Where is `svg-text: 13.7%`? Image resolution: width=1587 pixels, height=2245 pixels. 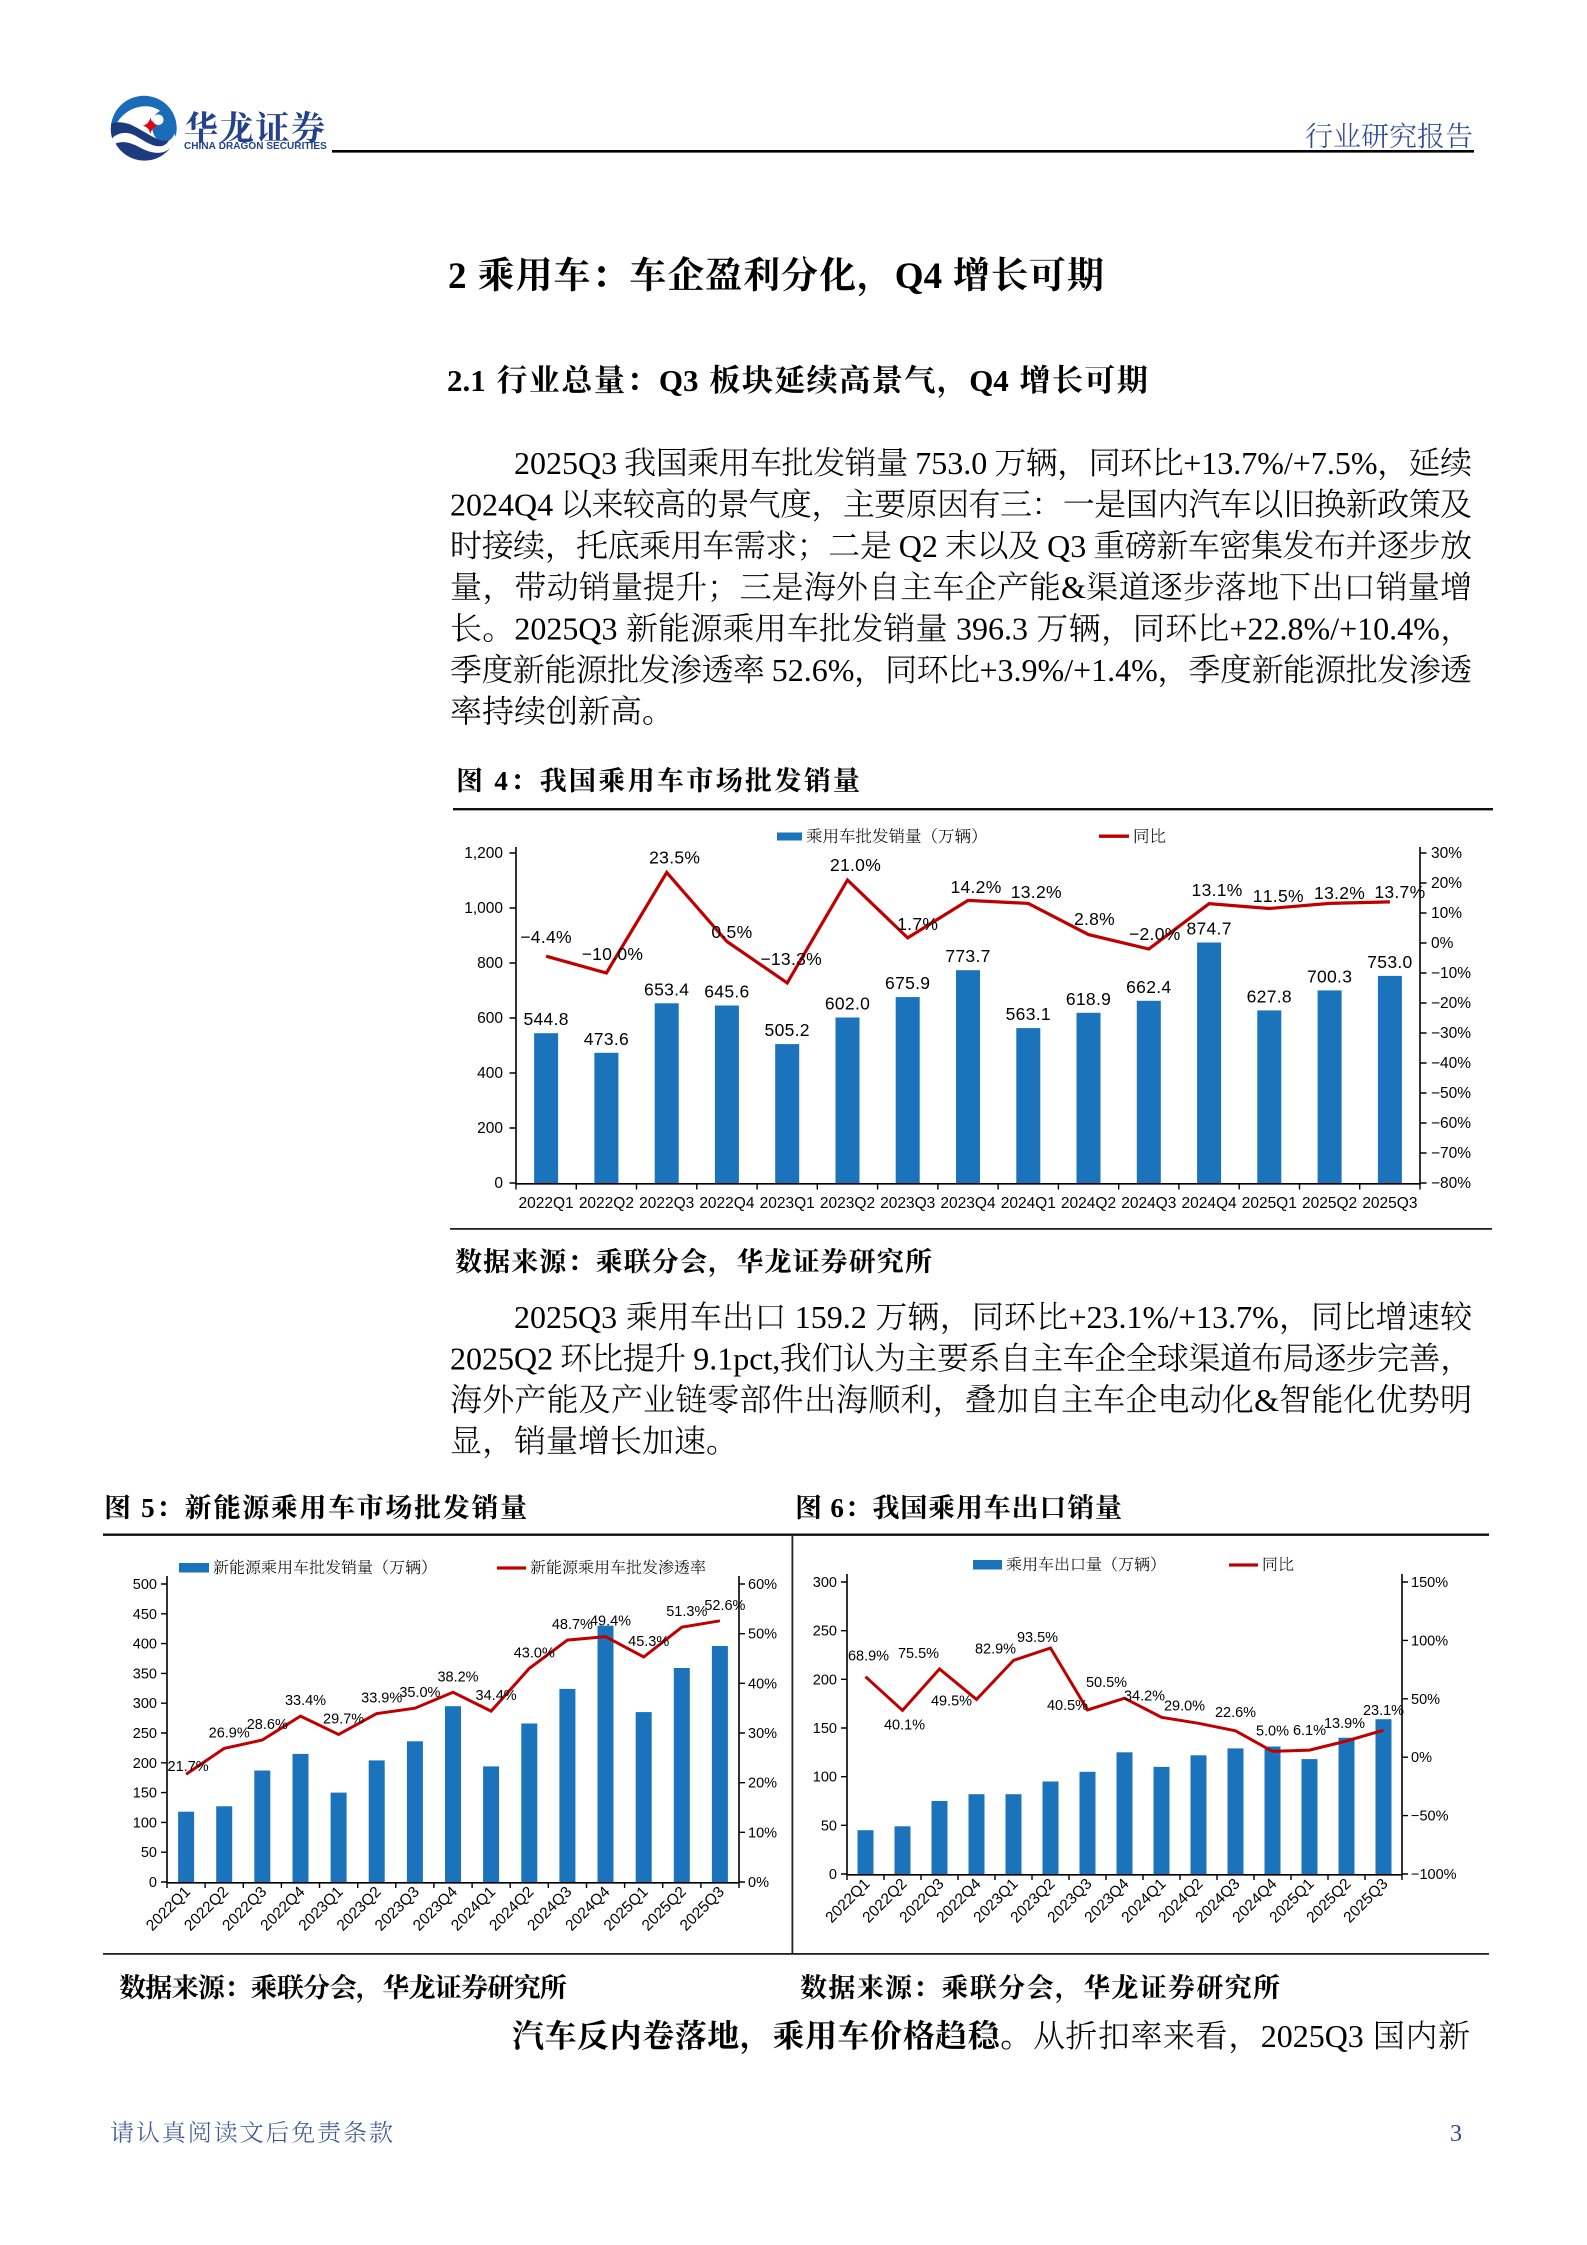 svg-text: 13.7% is located at coordinates (1399, 892).